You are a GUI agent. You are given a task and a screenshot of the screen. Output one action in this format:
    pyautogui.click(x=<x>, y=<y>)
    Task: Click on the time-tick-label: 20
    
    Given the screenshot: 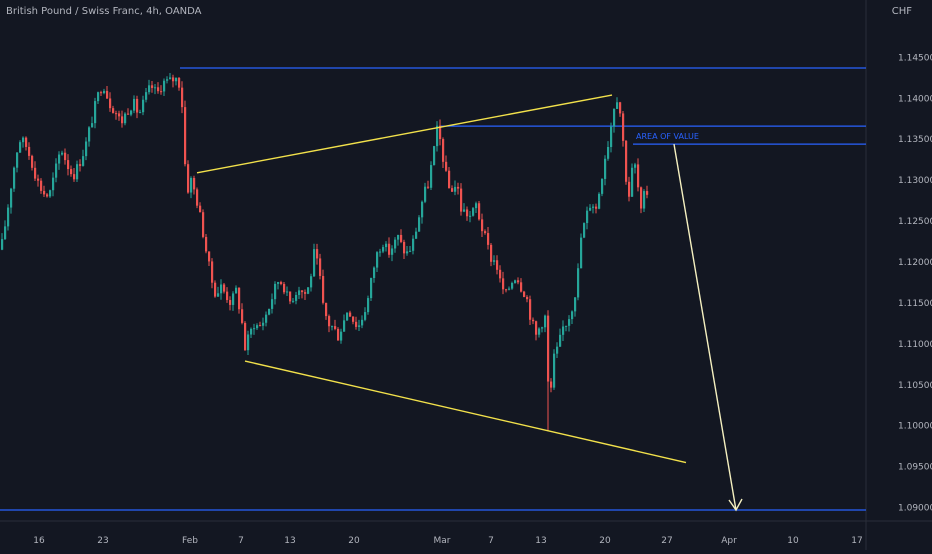 What is the action you would take?
    pyautogui.click(x=605, y=541)
    